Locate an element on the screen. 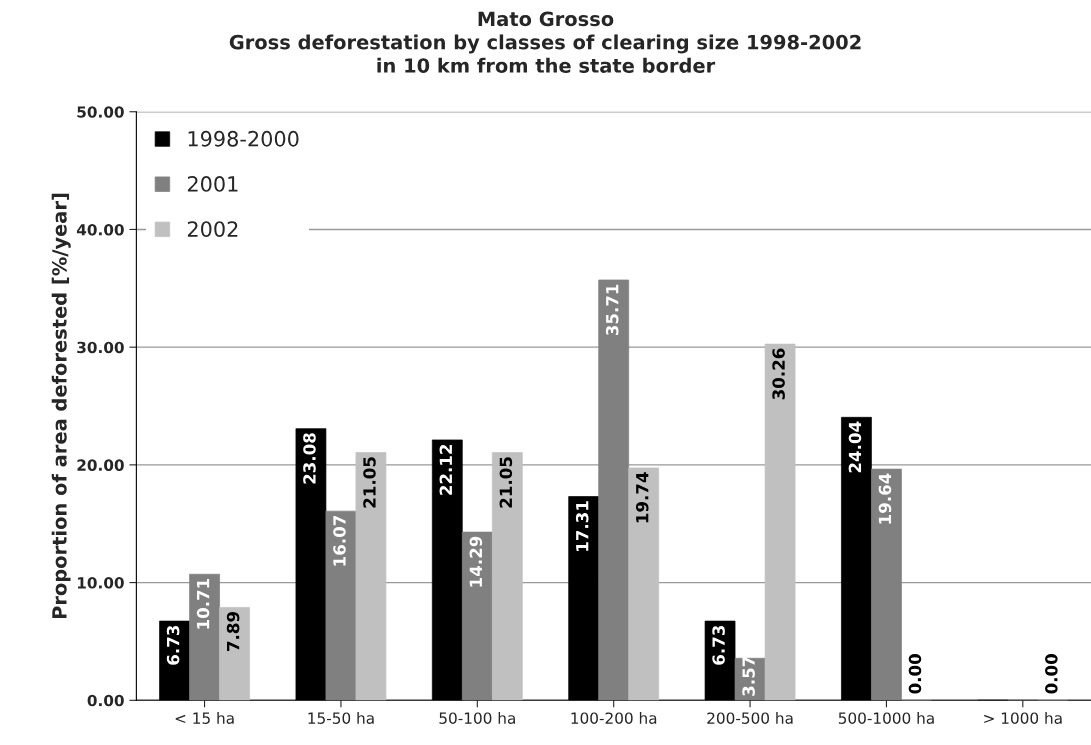 Image resolution: width=1091 pixels, height=745 pixels. x-tick-label: 500-1000 ha is located at coordinates (886, 718).